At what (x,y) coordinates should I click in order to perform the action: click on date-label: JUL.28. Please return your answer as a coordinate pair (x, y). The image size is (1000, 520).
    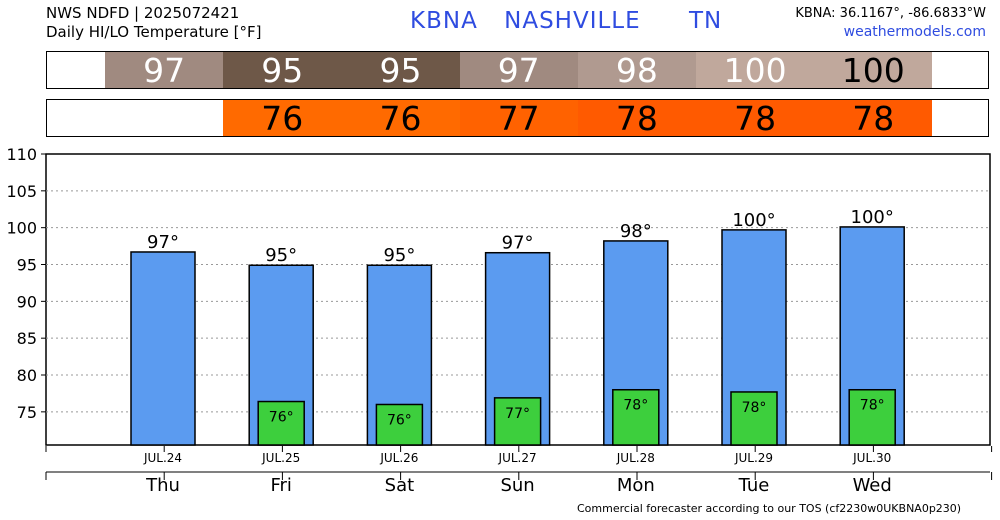
    Looking at the image, I should click on (635, 458).